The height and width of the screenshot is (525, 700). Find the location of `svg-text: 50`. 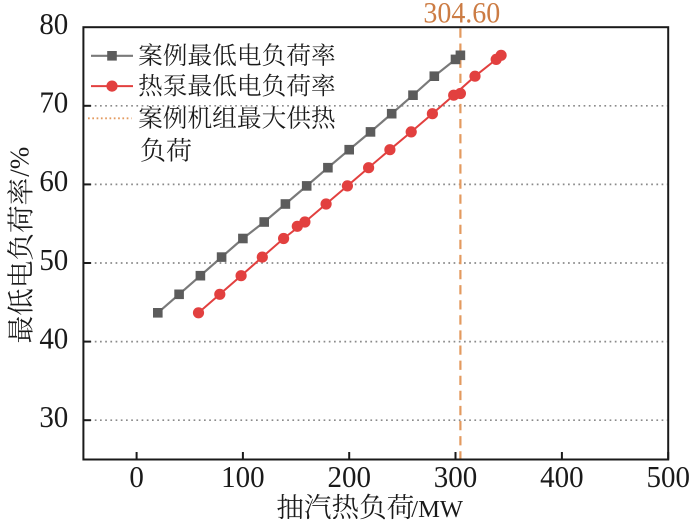

svg-text: 50 is located at coordinates (53, 260).